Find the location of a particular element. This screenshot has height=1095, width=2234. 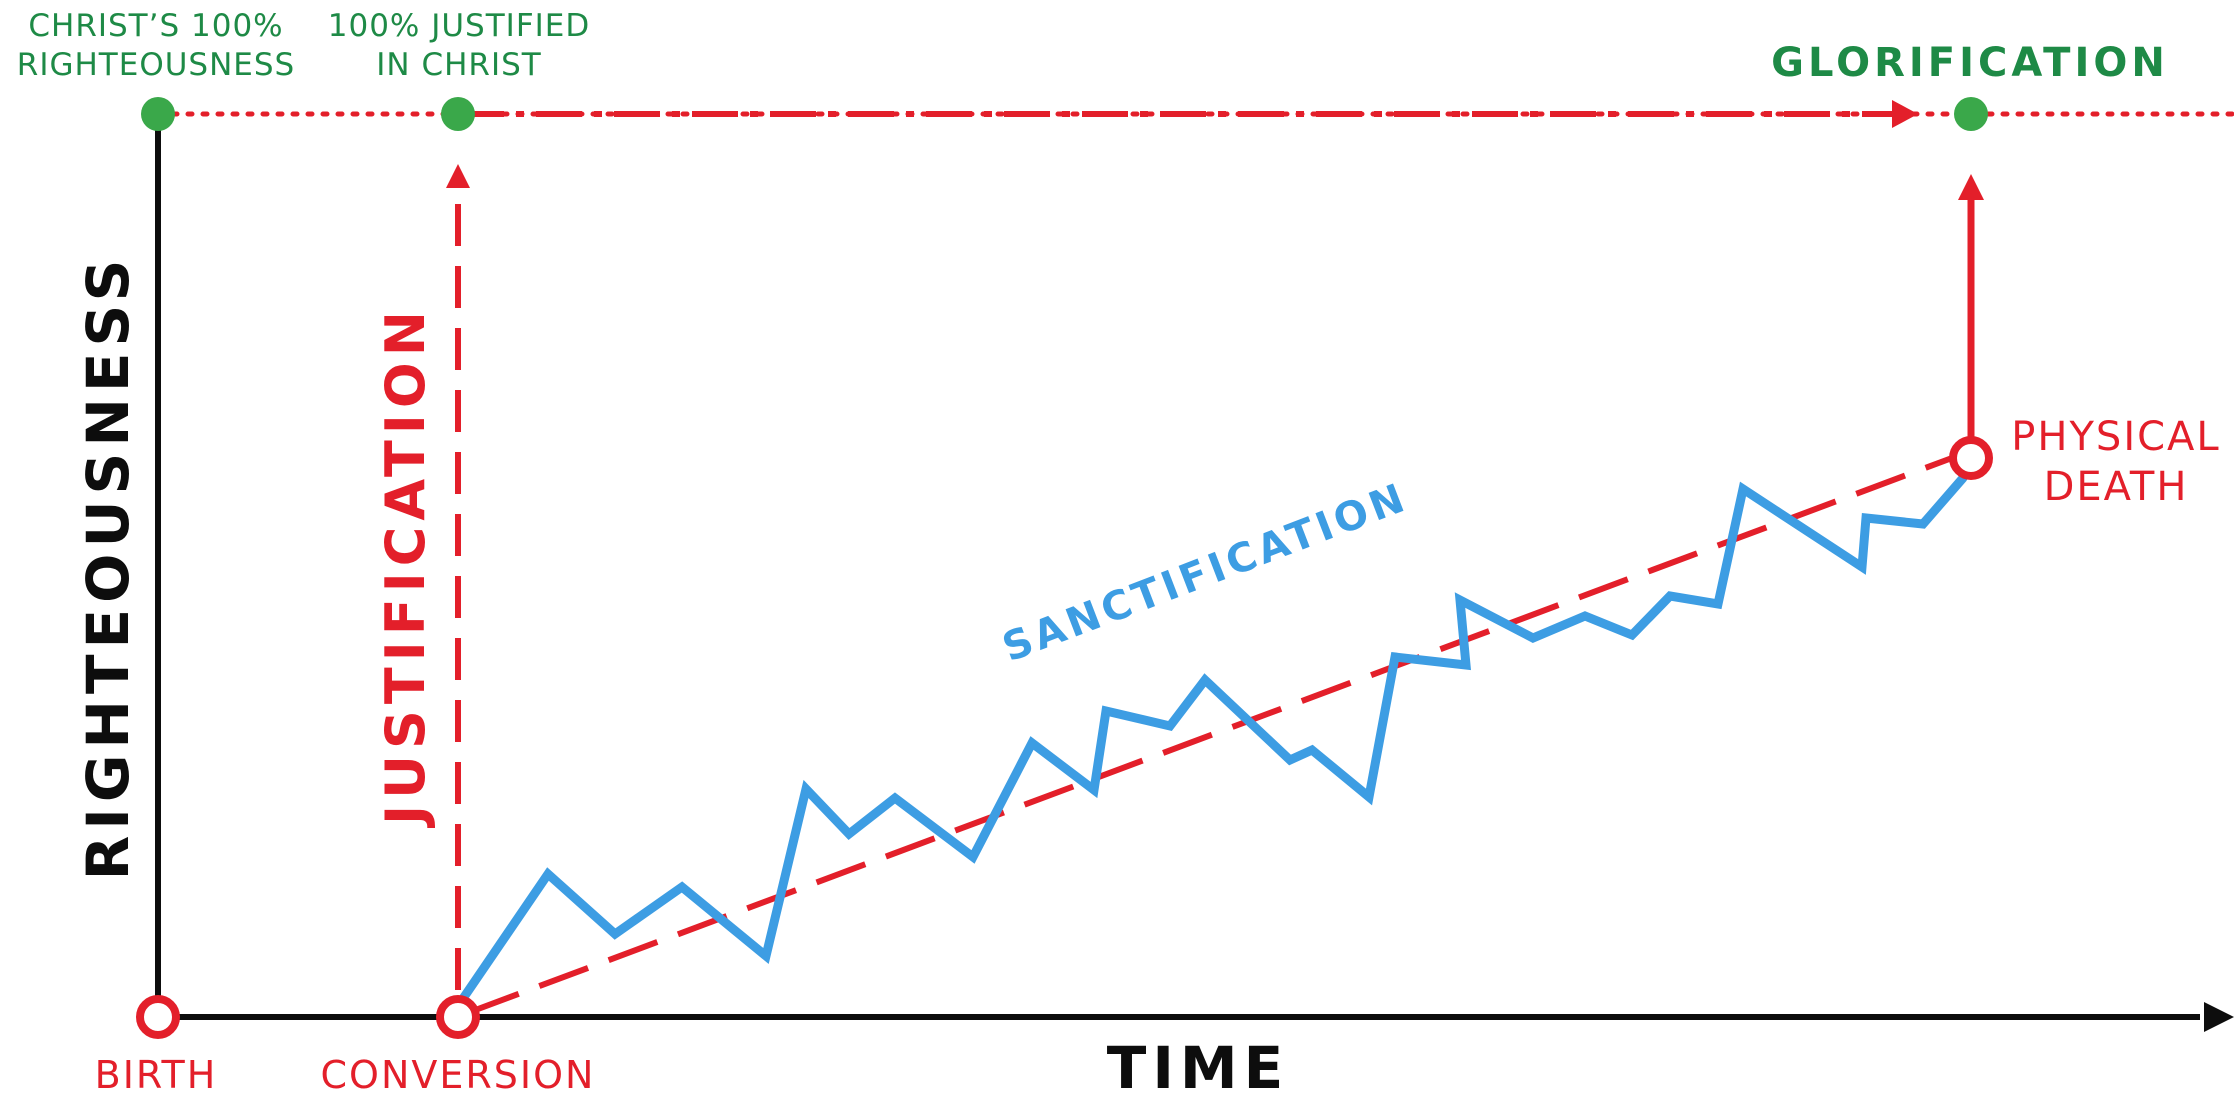

justified-line-arrowhead is located at coordinates (1905, 114).